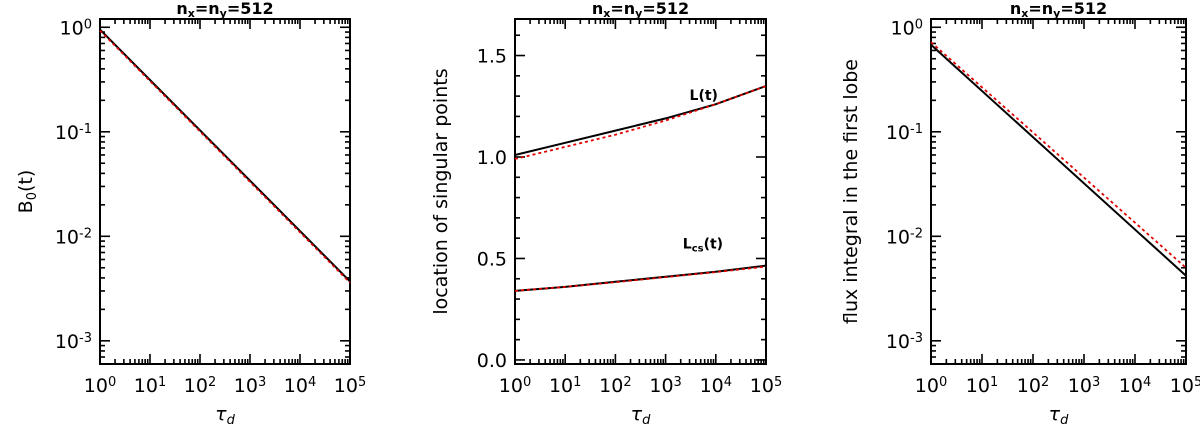 Image resolution: width=1200 pixels, height=437 pixels. I want to click on y-axis-label: B0​(t), so click(27, 192).